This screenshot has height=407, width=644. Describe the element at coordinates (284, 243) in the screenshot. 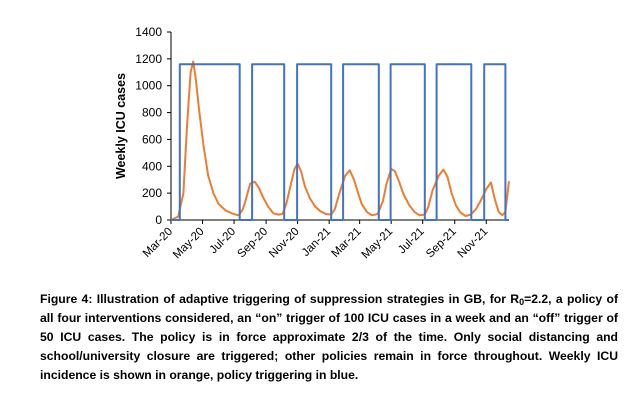

I see `x-tick-label: Nov-20` at that location.